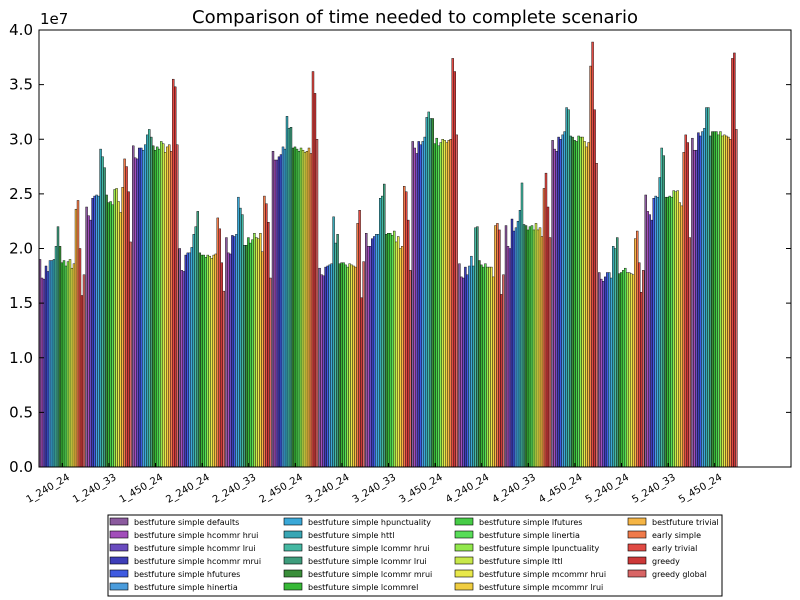 This screenshot has width=800, height=600. I want to click on legend-item: bestfuture simple lcommr hrui, so click(356, 548).